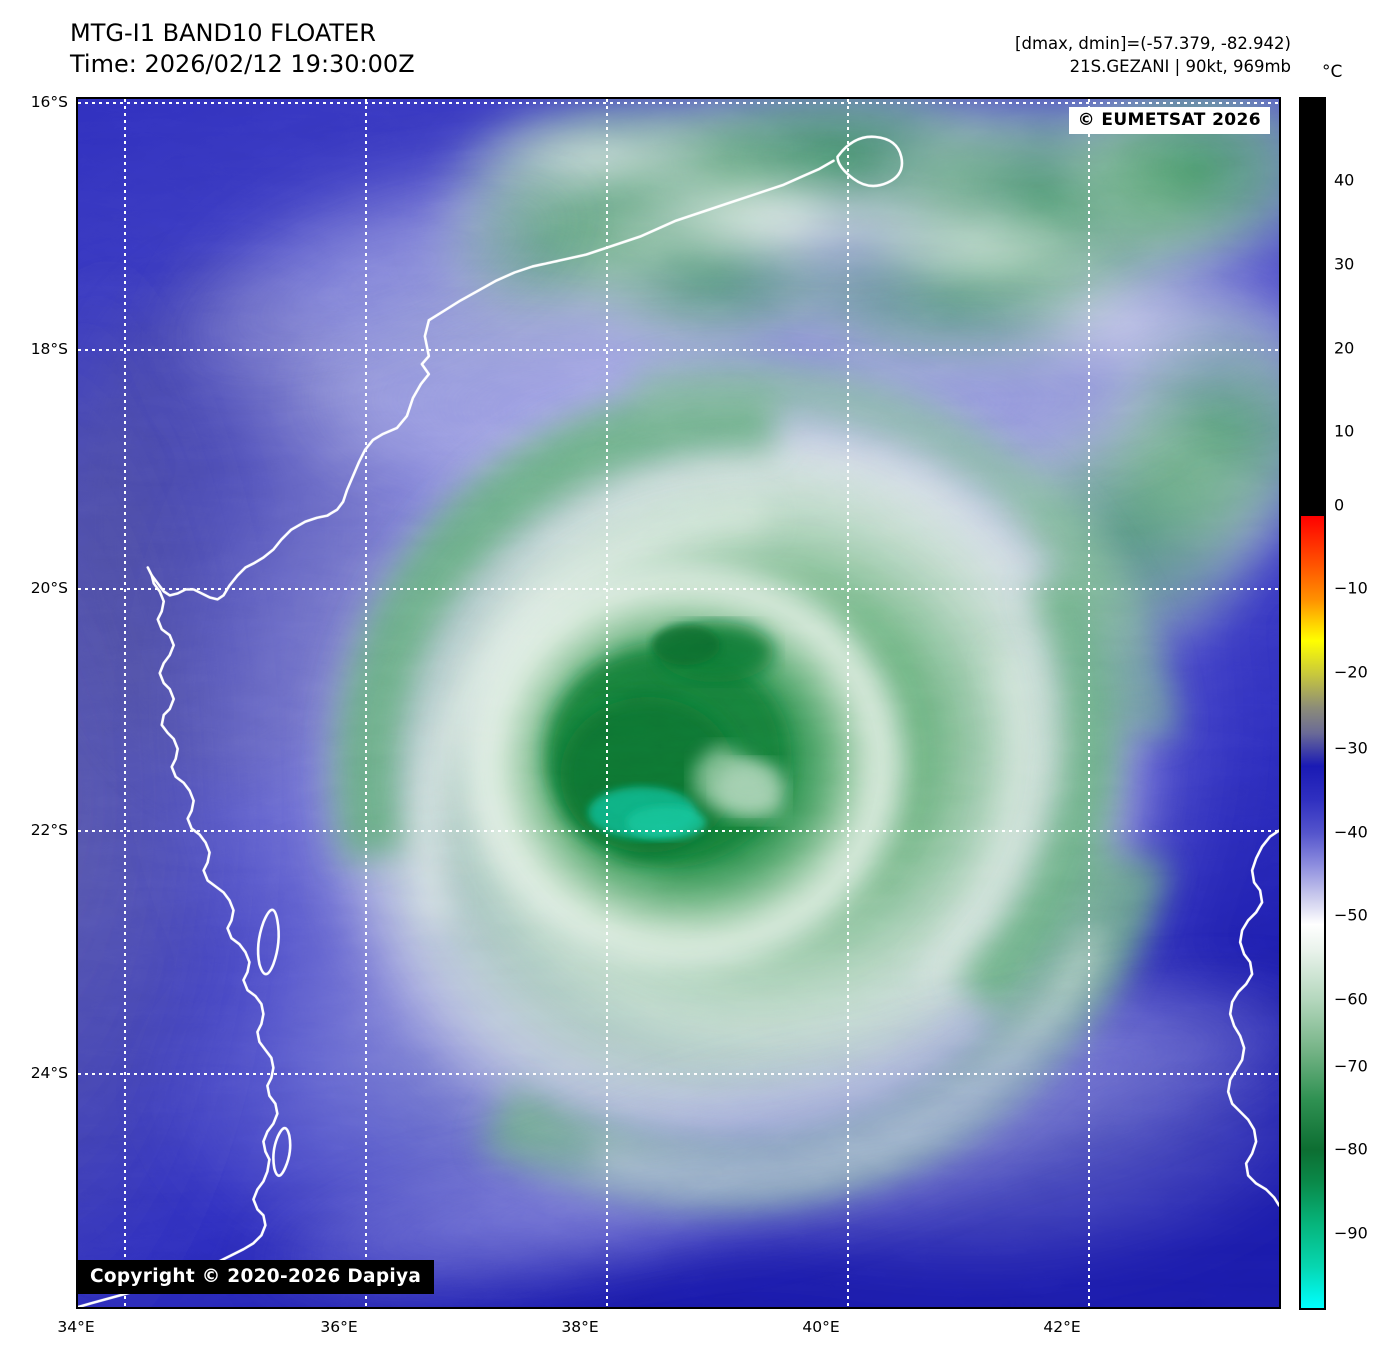 Image resolution: width=1388 pixels, height=1359 pixels. I want to click on eumetsat-copyright-badge: © EUMETSAT 2026, so click(1169, 120).